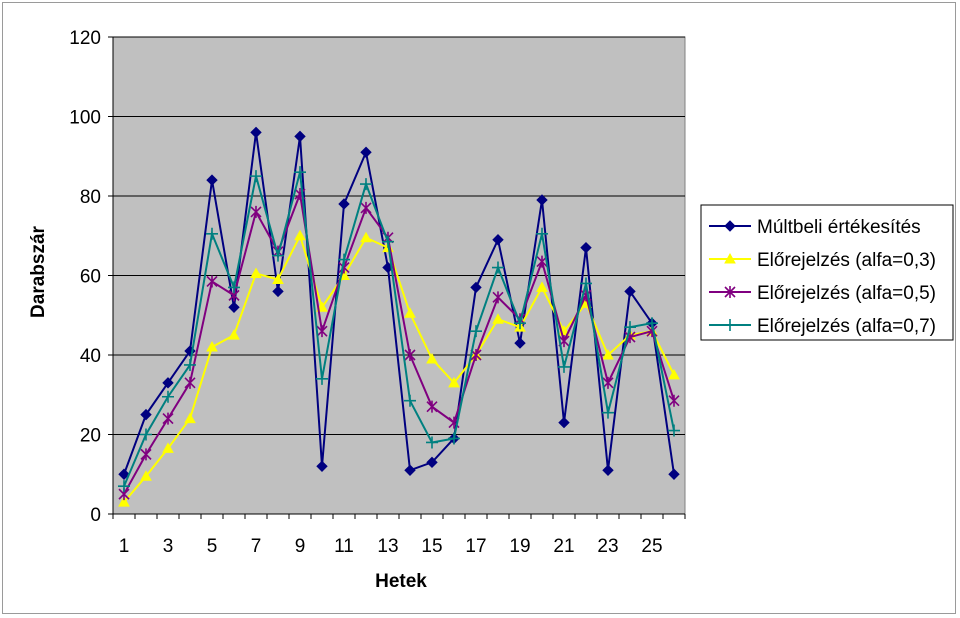 This screenshot has height=618, width=960. Describe the element at coordinates (256, 546) in the screenshot. I see `x-tick-label: 7` at that location.